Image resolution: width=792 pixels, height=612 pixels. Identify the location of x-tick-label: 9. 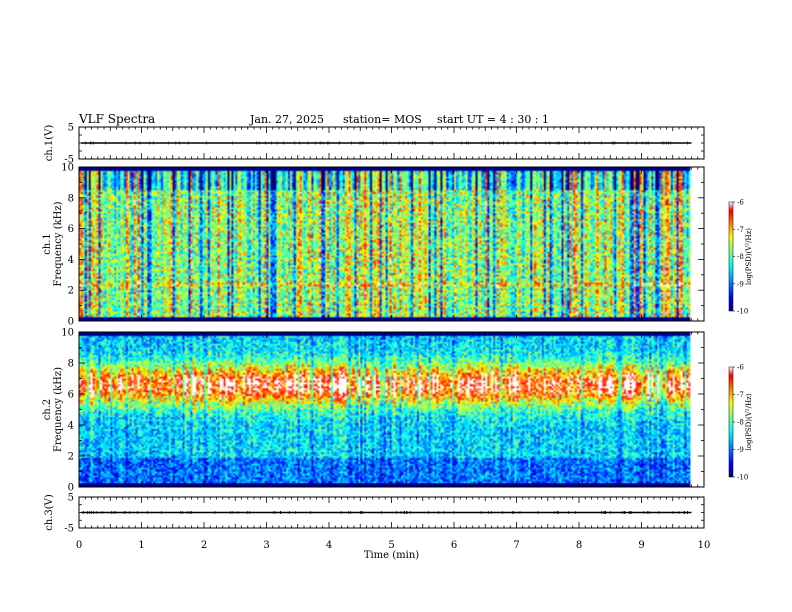
(641, 545).